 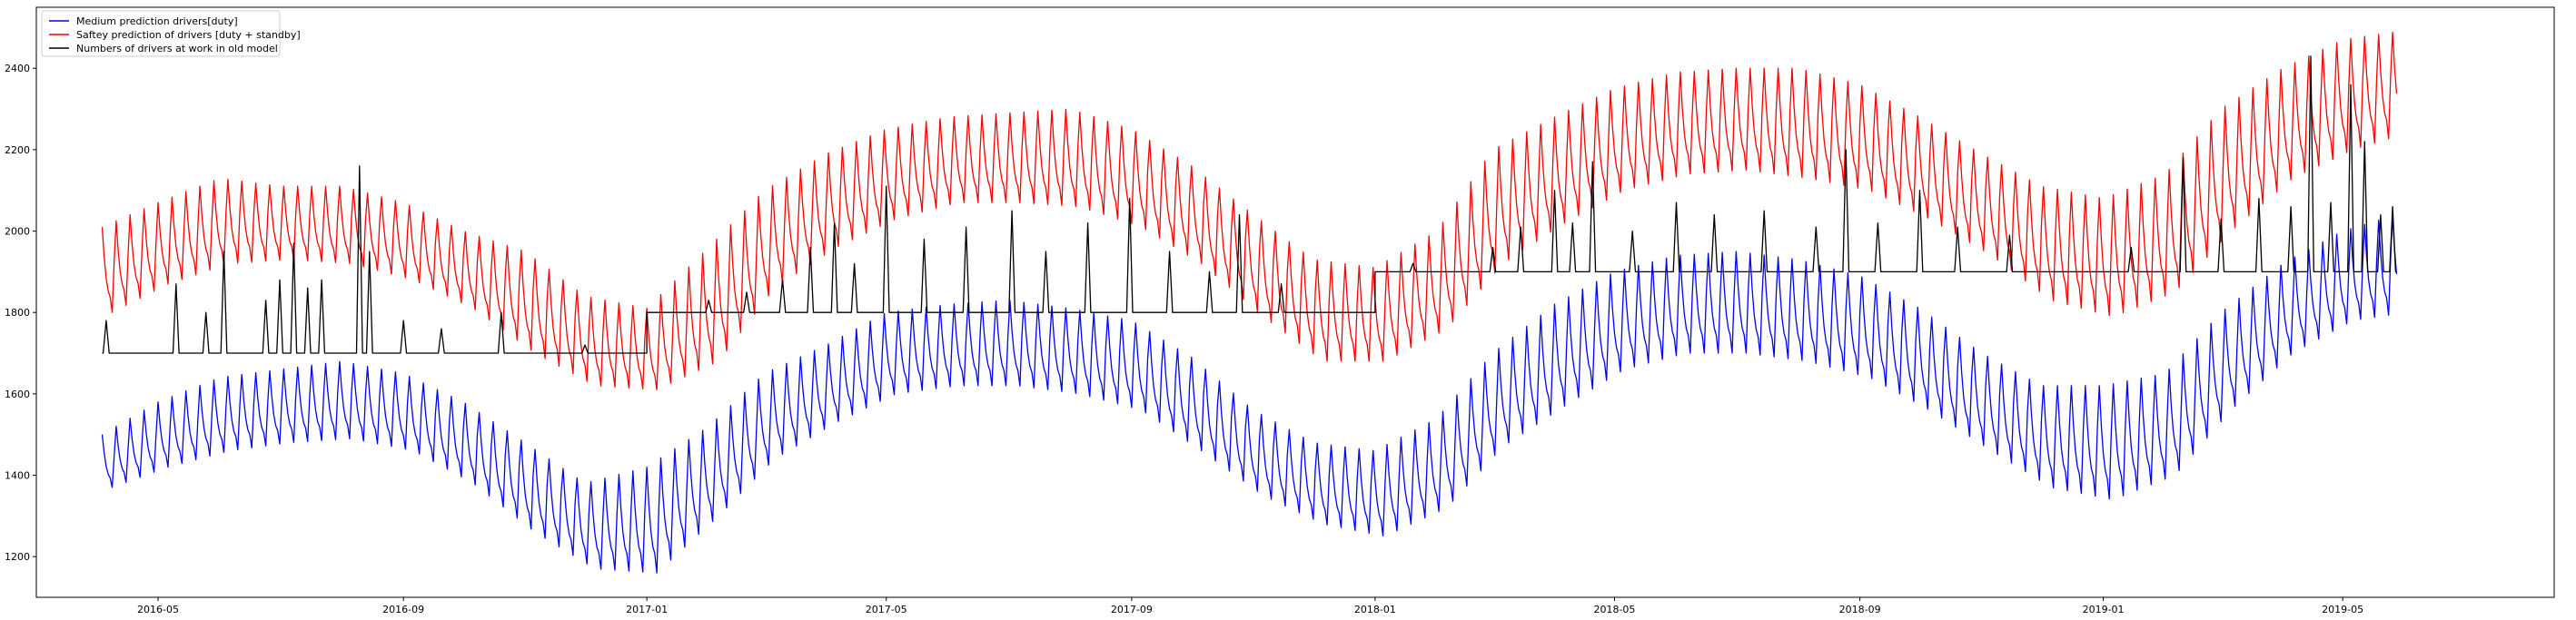 I want to click on y-tick-label: 2200, so click(x=17, y=150).